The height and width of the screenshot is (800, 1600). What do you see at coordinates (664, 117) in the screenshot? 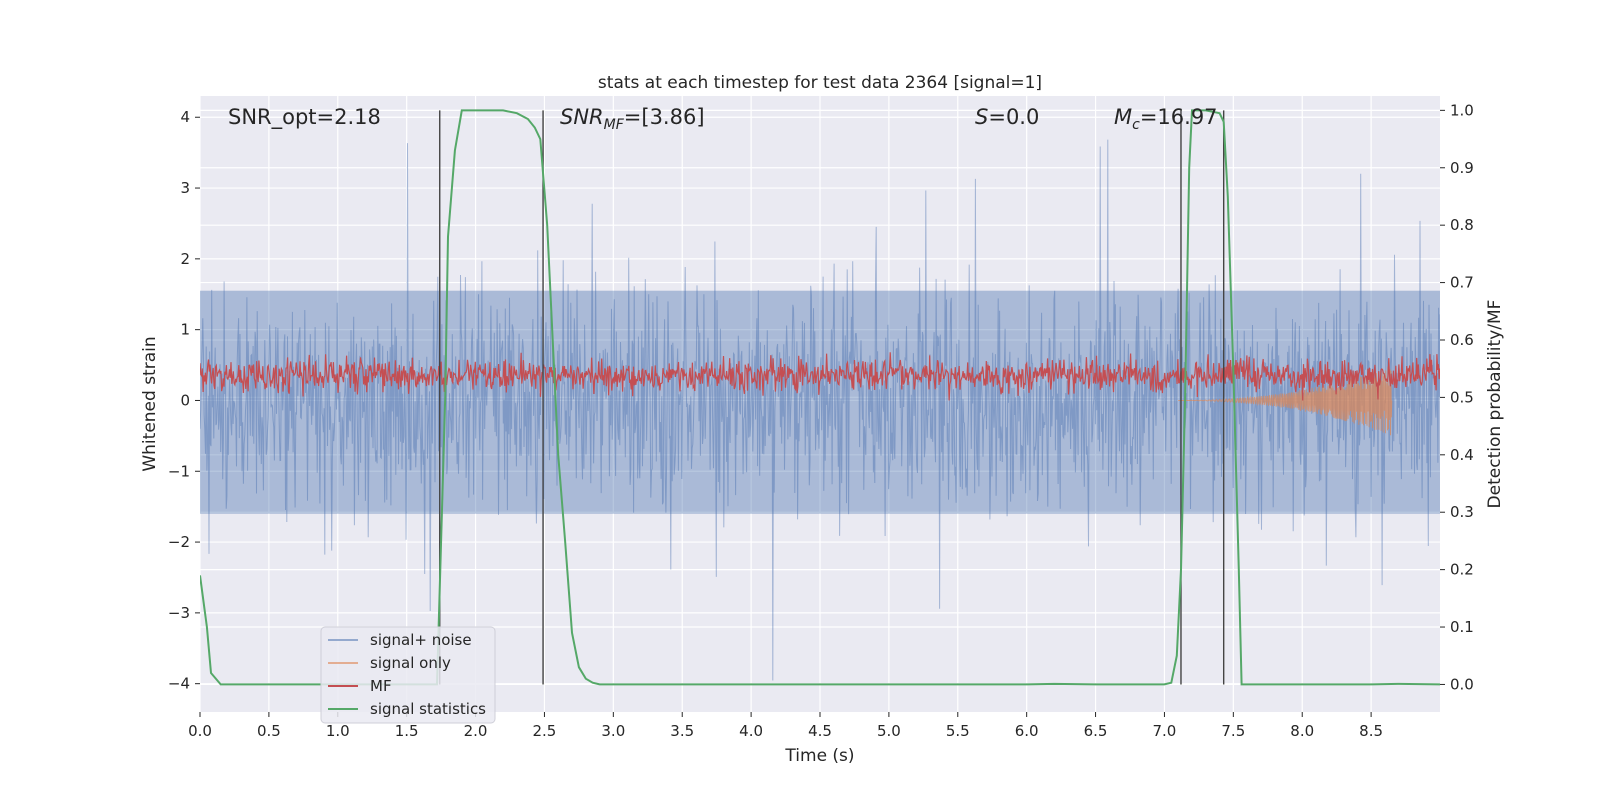
I see `snr-mf-value: =[3.86]` at bounding box center [664, 117].